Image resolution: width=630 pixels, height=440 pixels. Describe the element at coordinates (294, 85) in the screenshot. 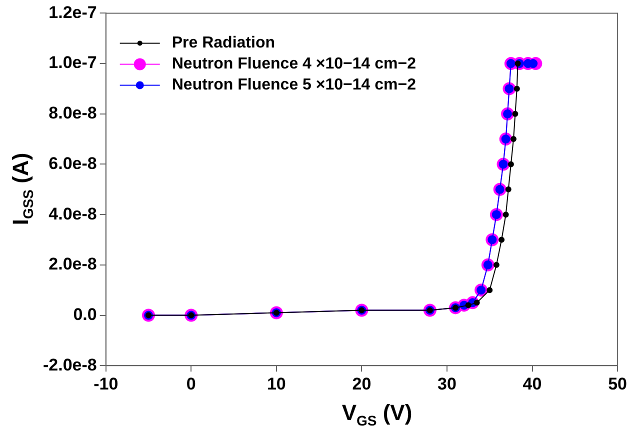

I see `legend-label: Neutron Fluence 5 ×10−14 cm−2` at that location.